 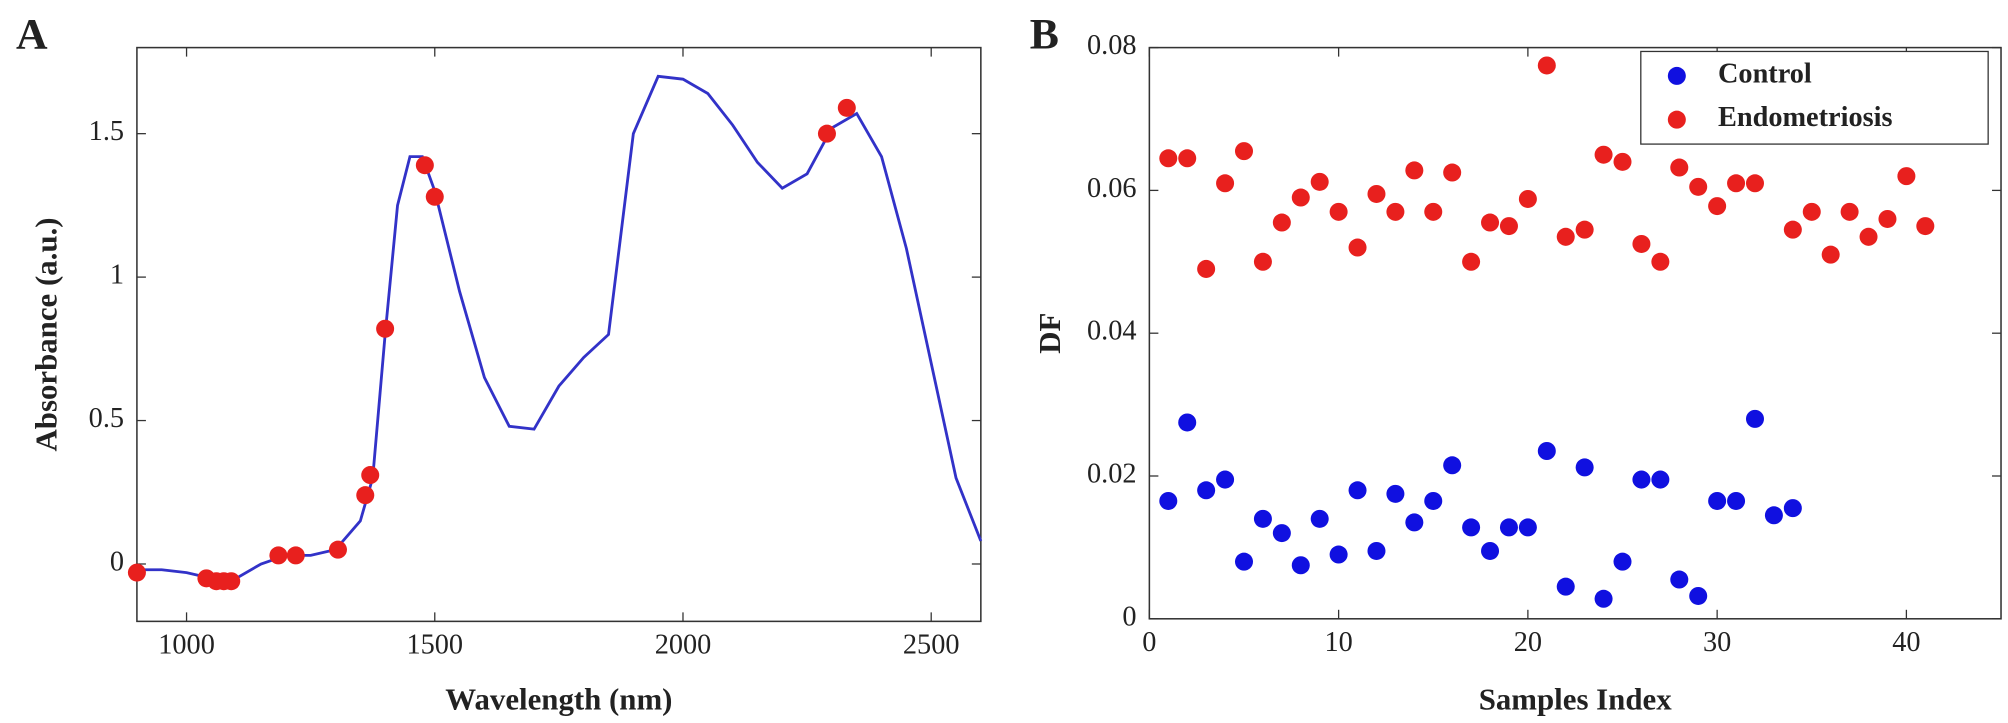 What do you see at coordinates (1044, 35) in the screenshot?
I see `panel-label: B` at bounding box center [1044, 35].